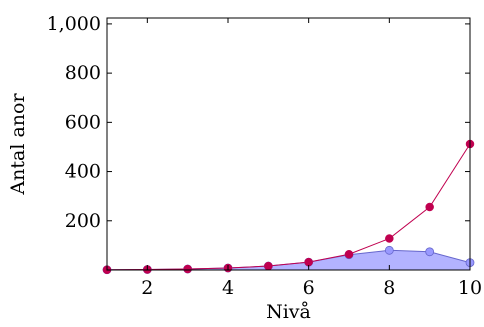  What do you see at coordinates (83, 172) in the screenshot?
I see `y-tick-label-400: 400` at bounding box center [83, 172].